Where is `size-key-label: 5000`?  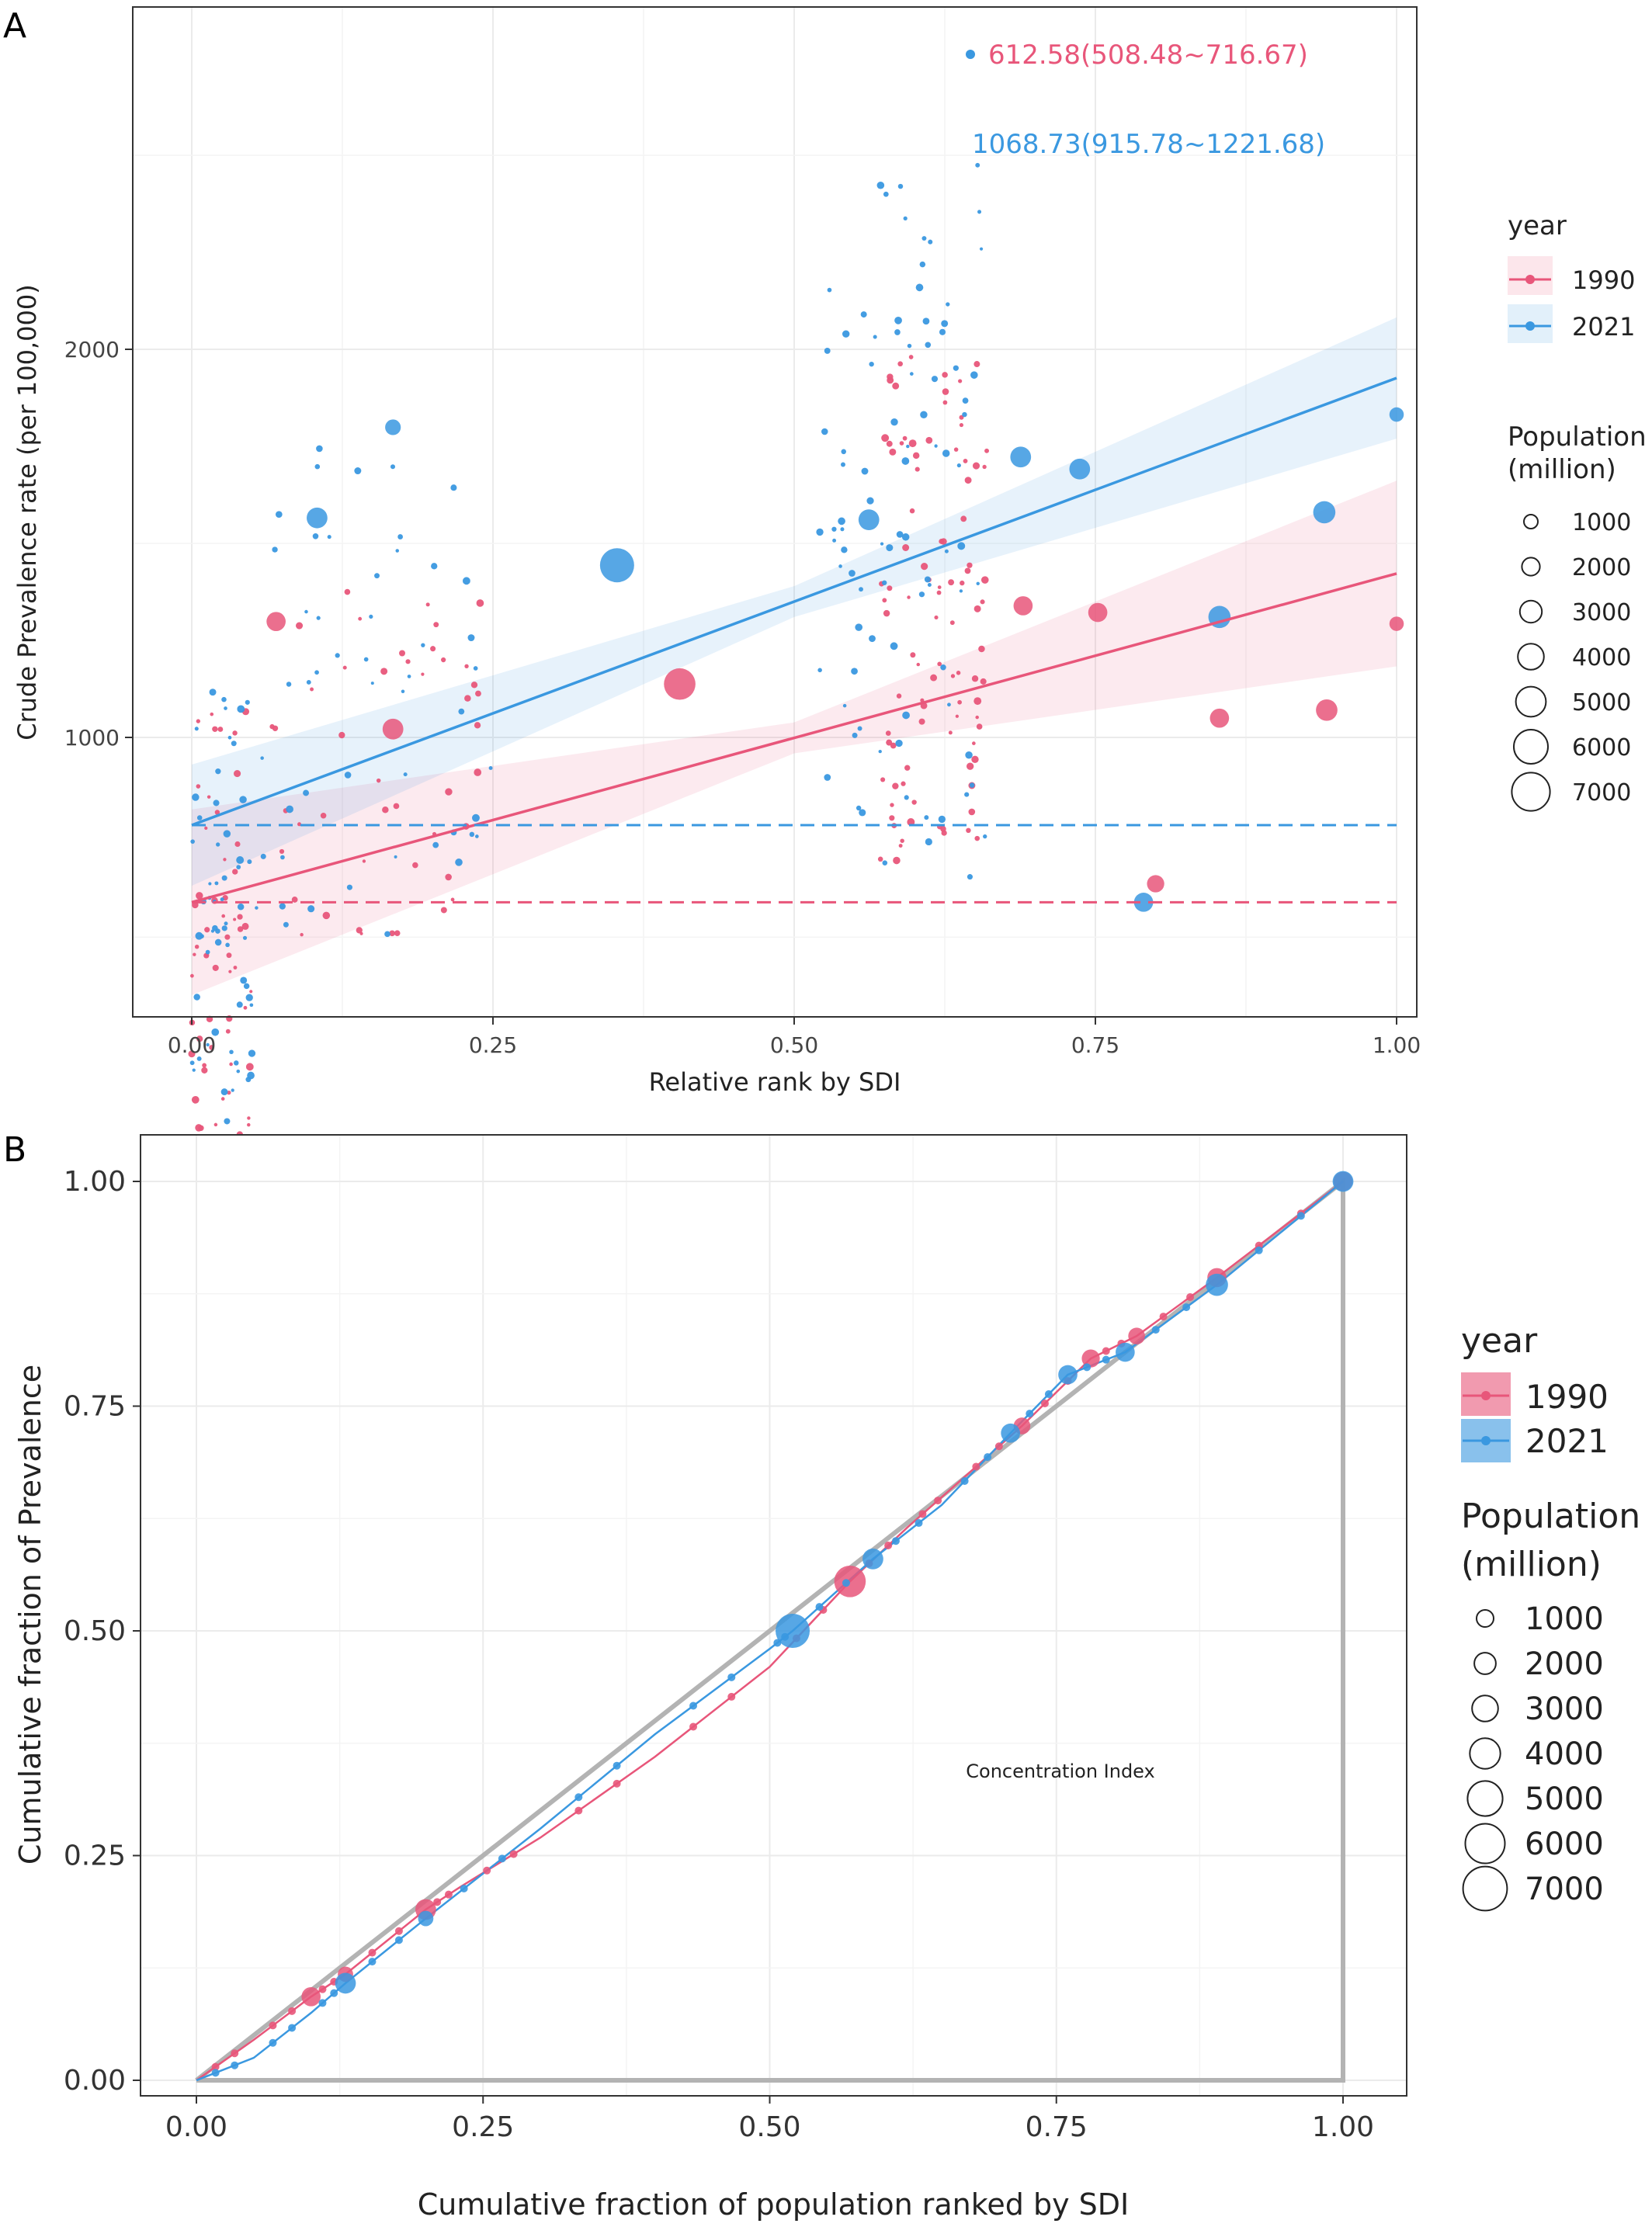
size-key-label: 5000 is located at coordinates (1601, 703).